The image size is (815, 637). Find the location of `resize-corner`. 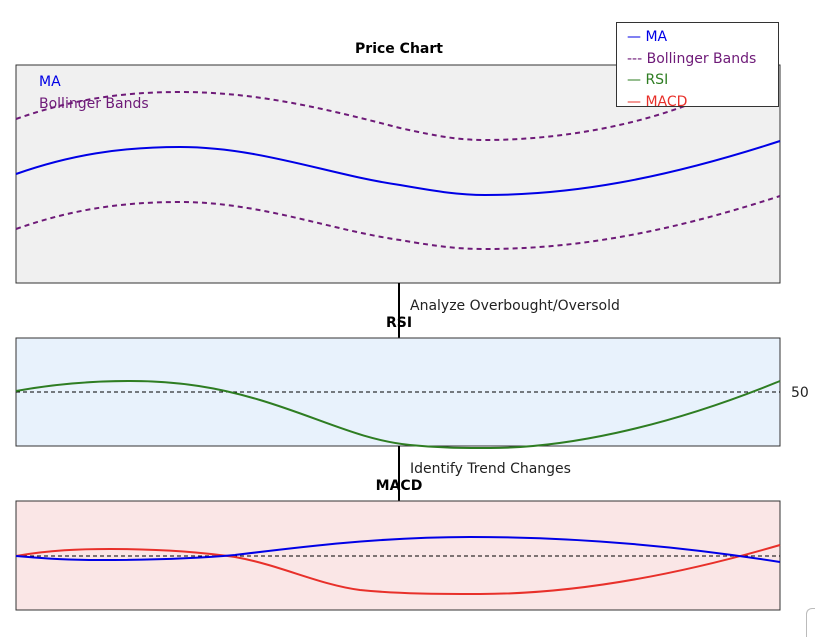

resize-corner is located at coordinates (810, 622).